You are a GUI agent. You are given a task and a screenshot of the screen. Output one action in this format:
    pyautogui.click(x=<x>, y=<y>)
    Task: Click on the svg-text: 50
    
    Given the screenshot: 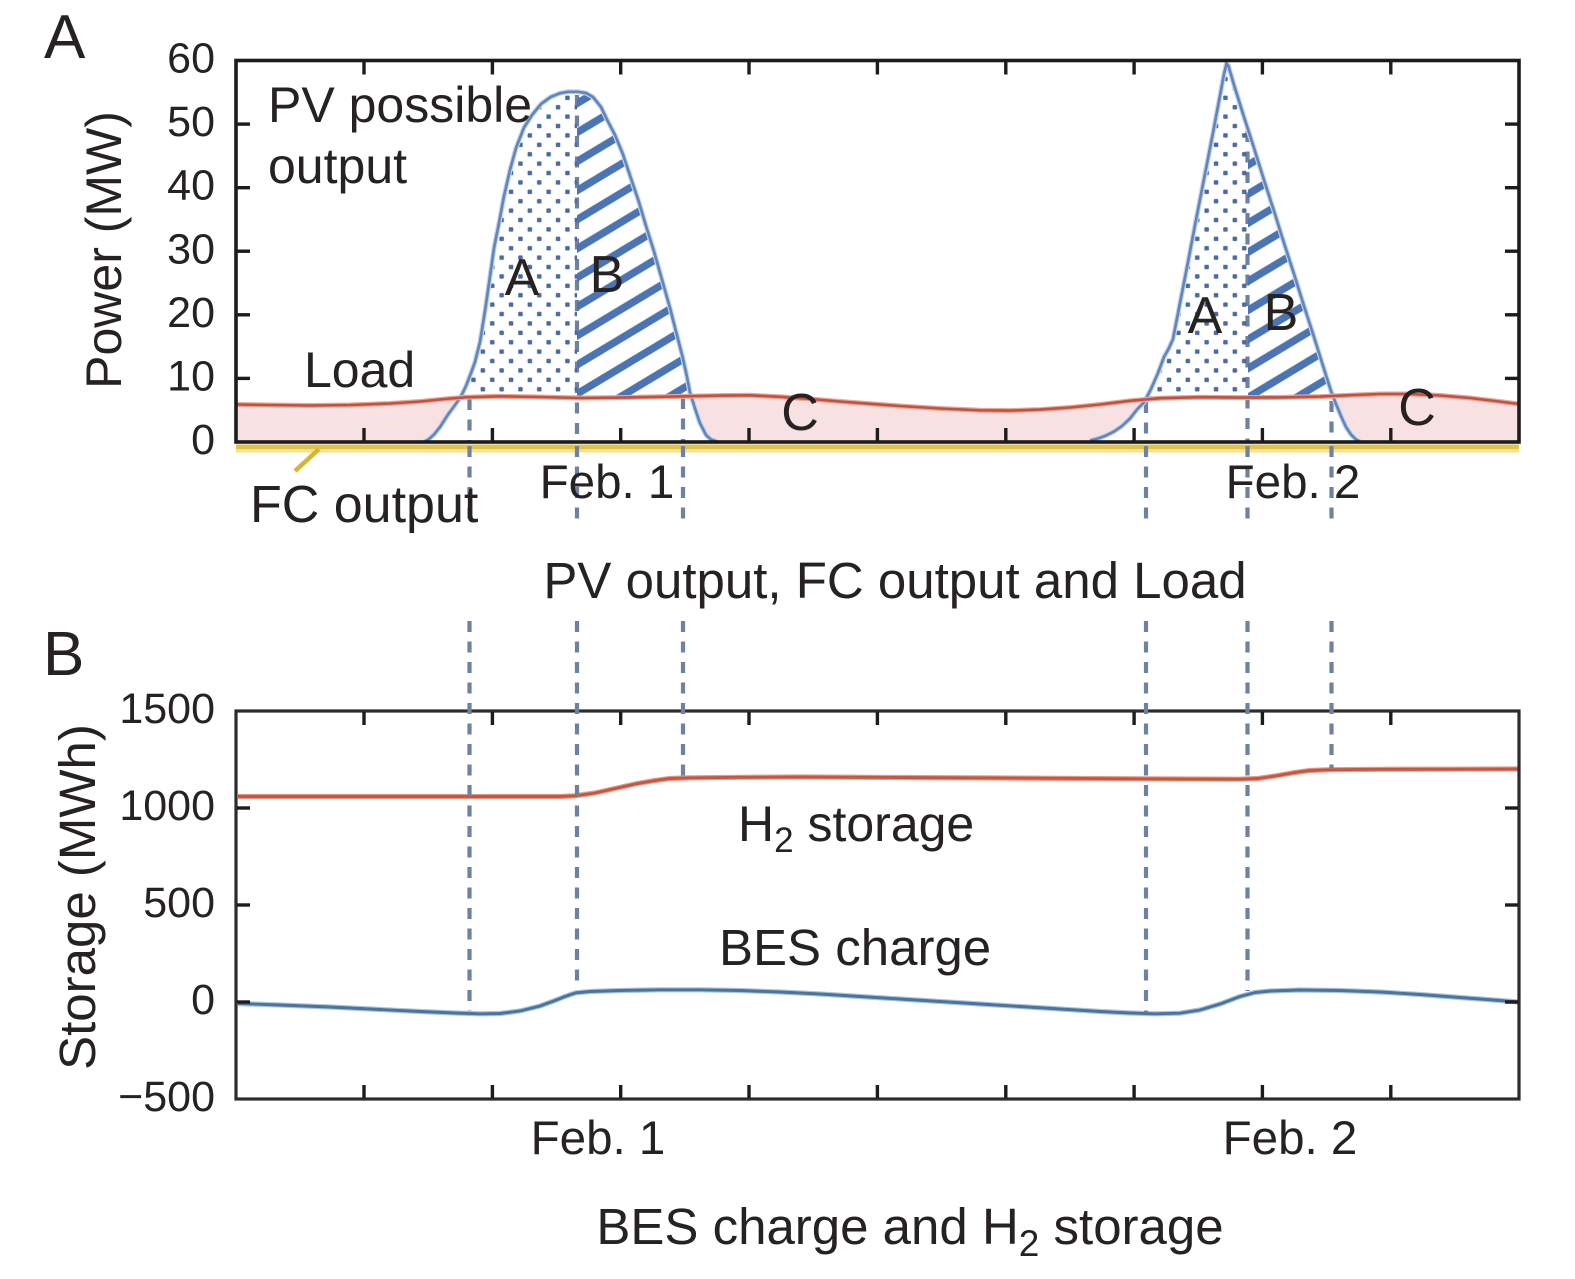 What is the action you would take?
    pyautogui.click(x=191, y=122)
    